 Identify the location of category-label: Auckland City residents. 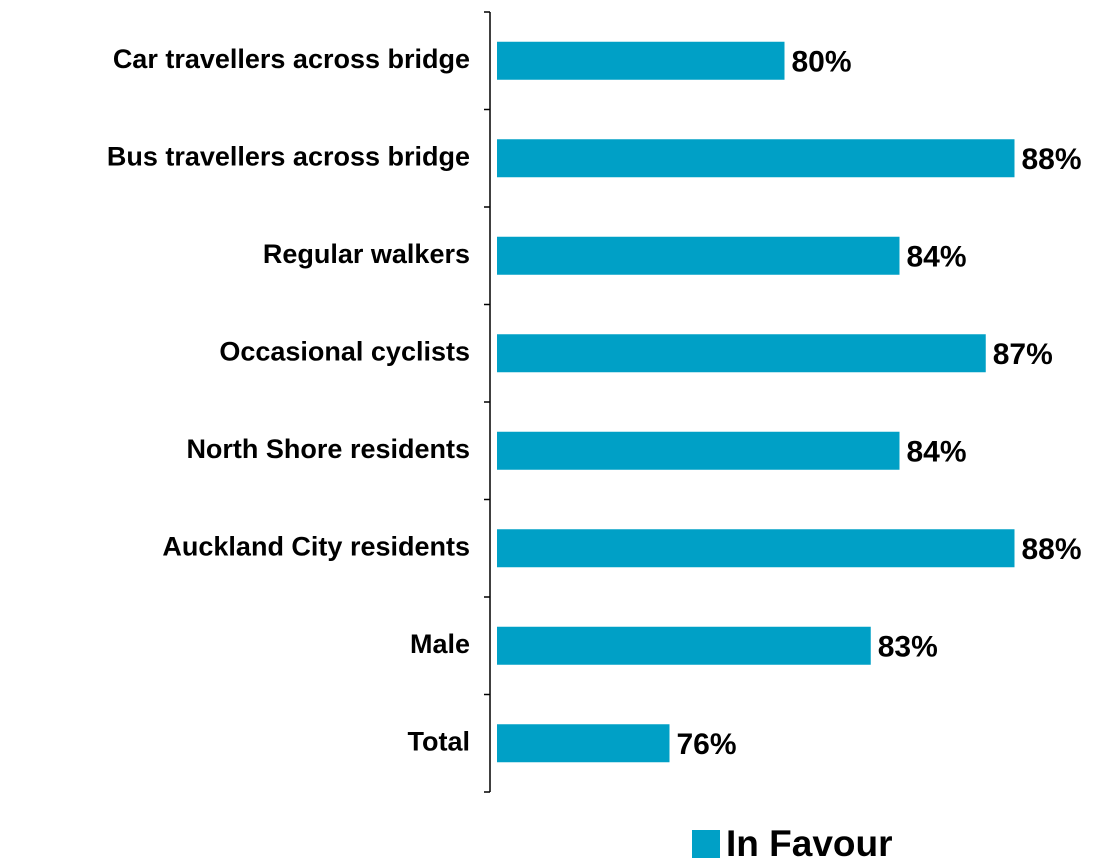
(316, 546).